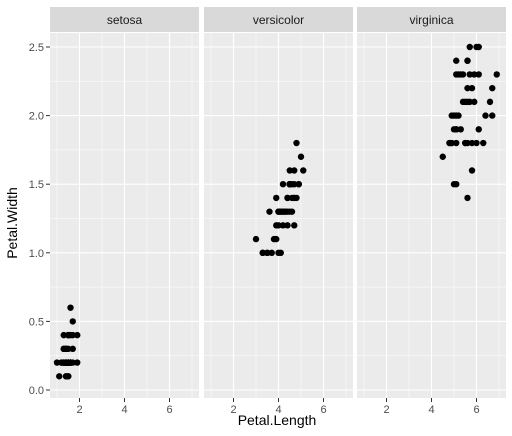 Image resolution: width=512 pixels, height=436 pixels. I want to click on y-tick-label: 2.0, so click(36, 117).